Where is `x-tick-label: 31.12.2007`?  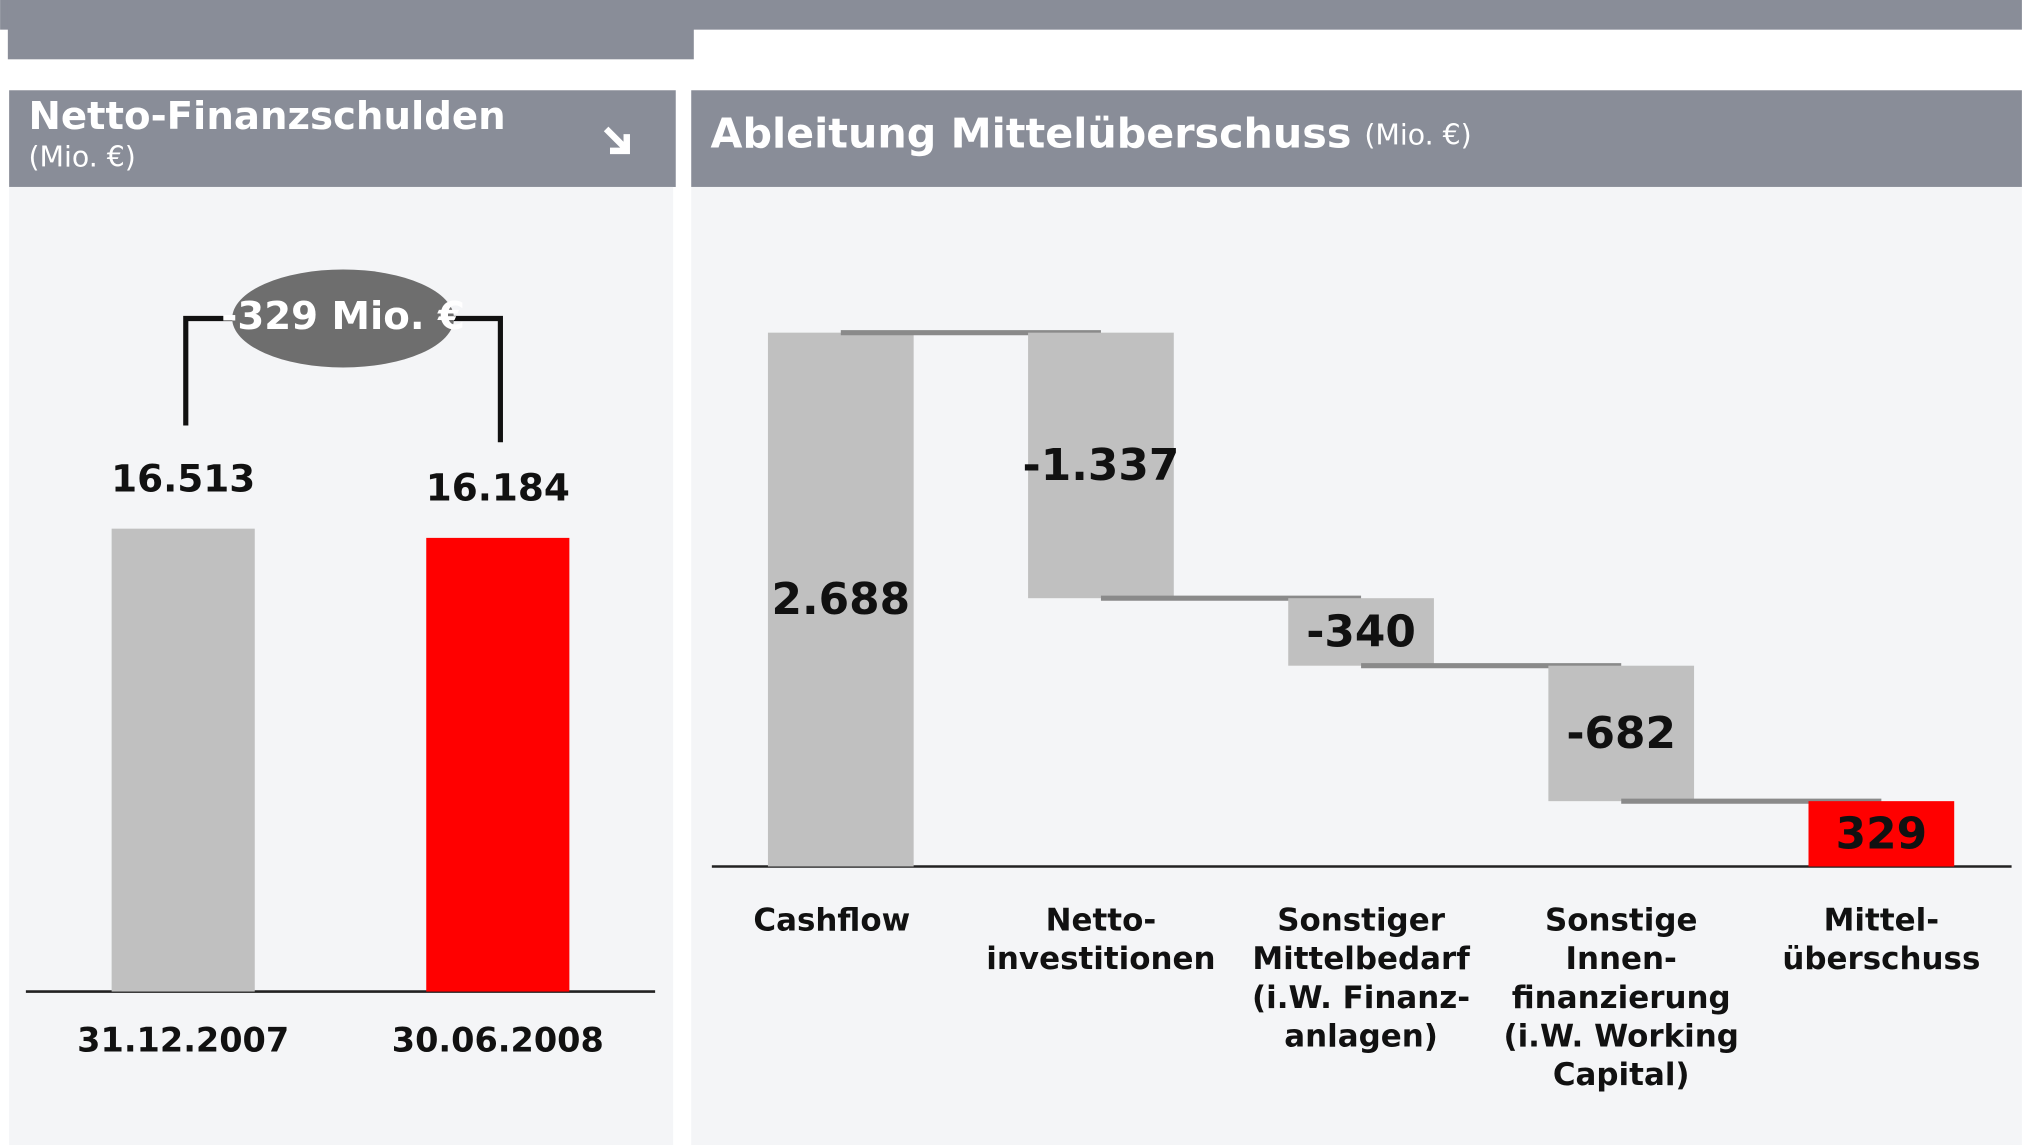 x-tick-label: 31.12.2007 is located at coordinates (183, 1039).